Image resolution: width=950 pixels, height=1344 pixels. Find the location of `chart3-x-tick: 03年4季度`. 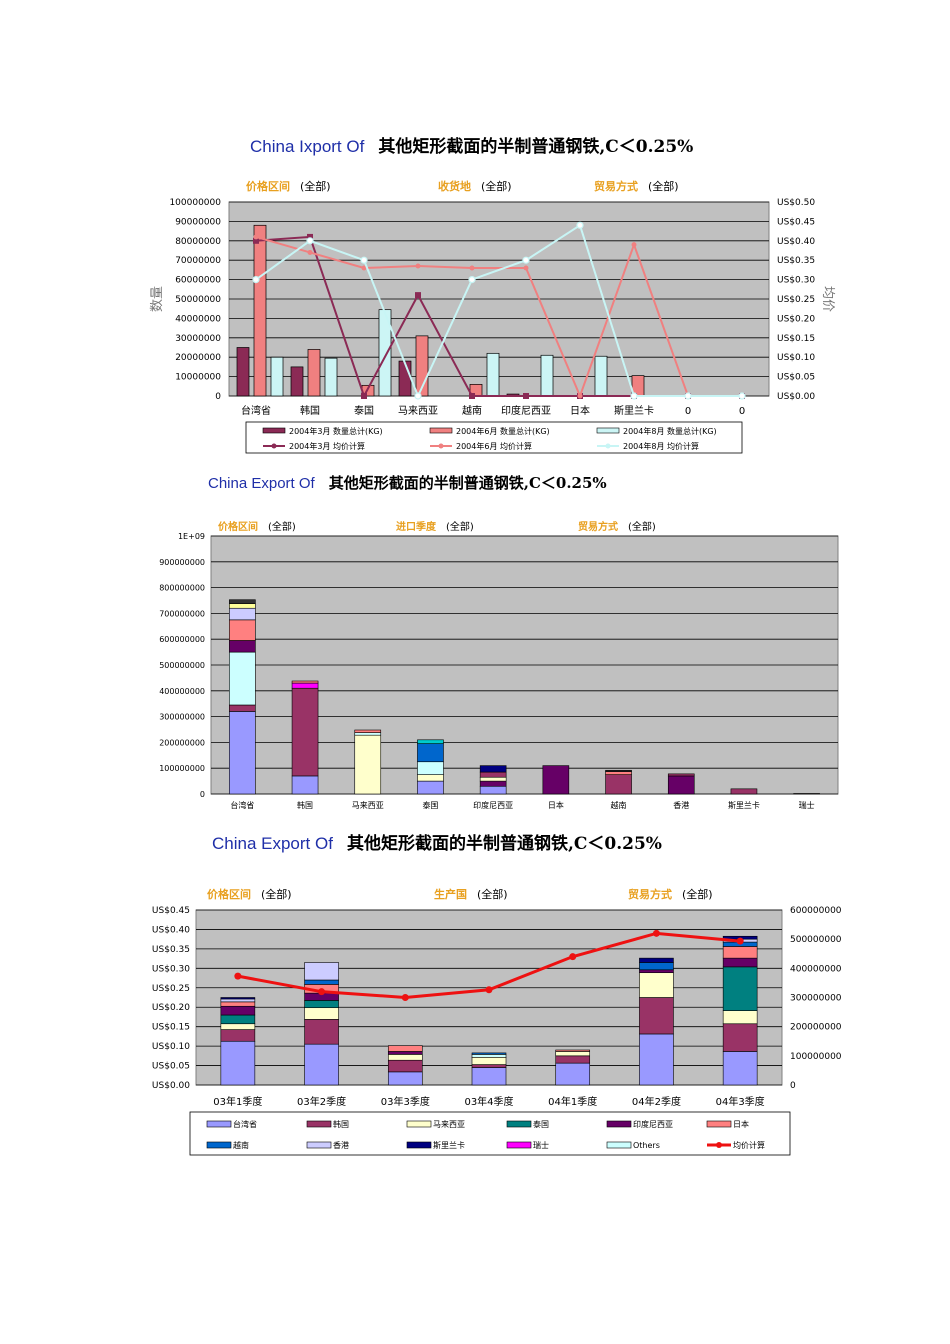

chart3-x-tick: 03年4季度 is located at coordinates (488, 1101).